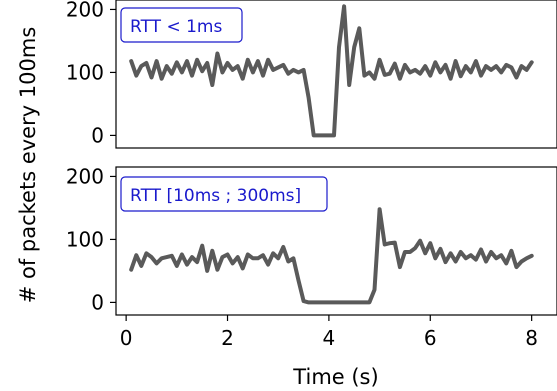  Describe the element at coordinates (176, 27) in the screenshot. I see `top-panel-legend-label: RTT < 1ms` at that location.